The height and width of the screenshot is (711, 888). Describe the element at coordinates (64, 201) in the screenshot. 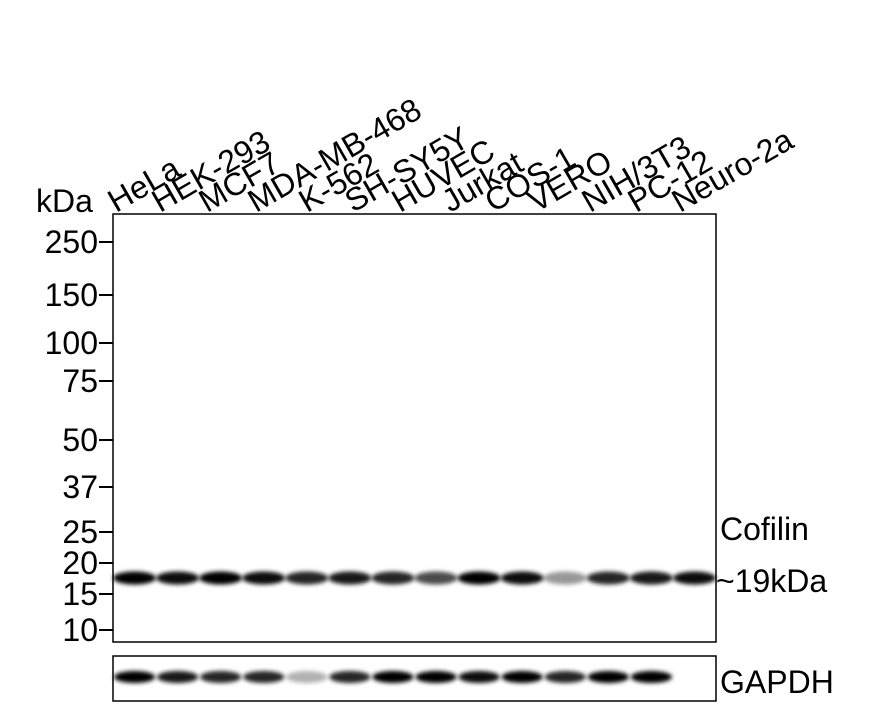

I see `kda-label: kDa` at that location.